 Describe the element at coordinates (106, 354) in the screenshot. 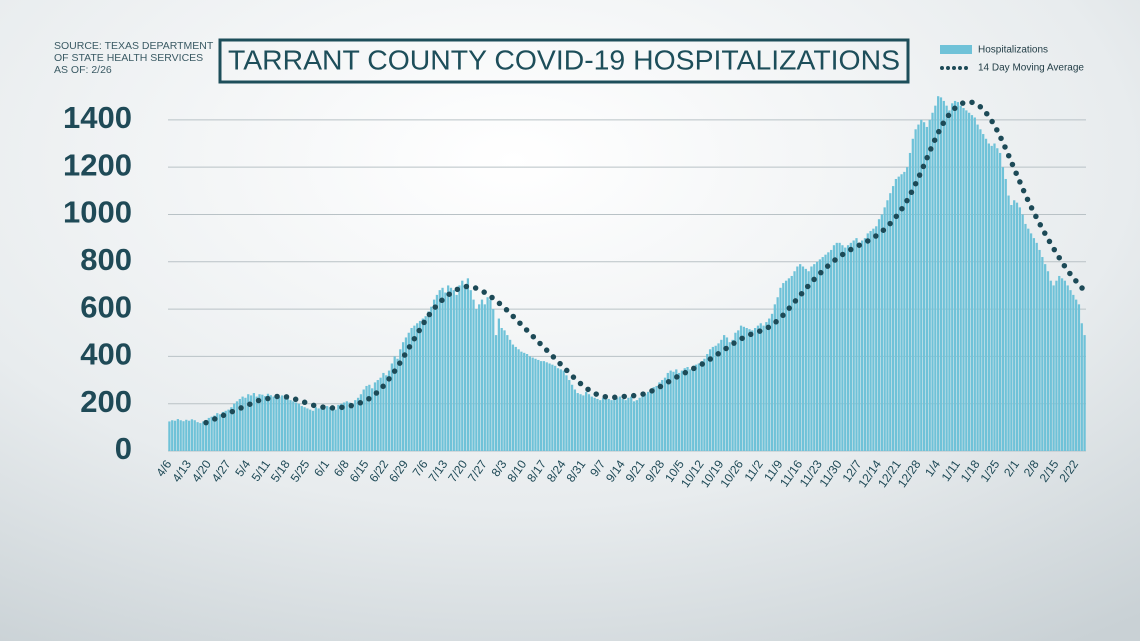

I see `y-tick-label: 400` at that location.